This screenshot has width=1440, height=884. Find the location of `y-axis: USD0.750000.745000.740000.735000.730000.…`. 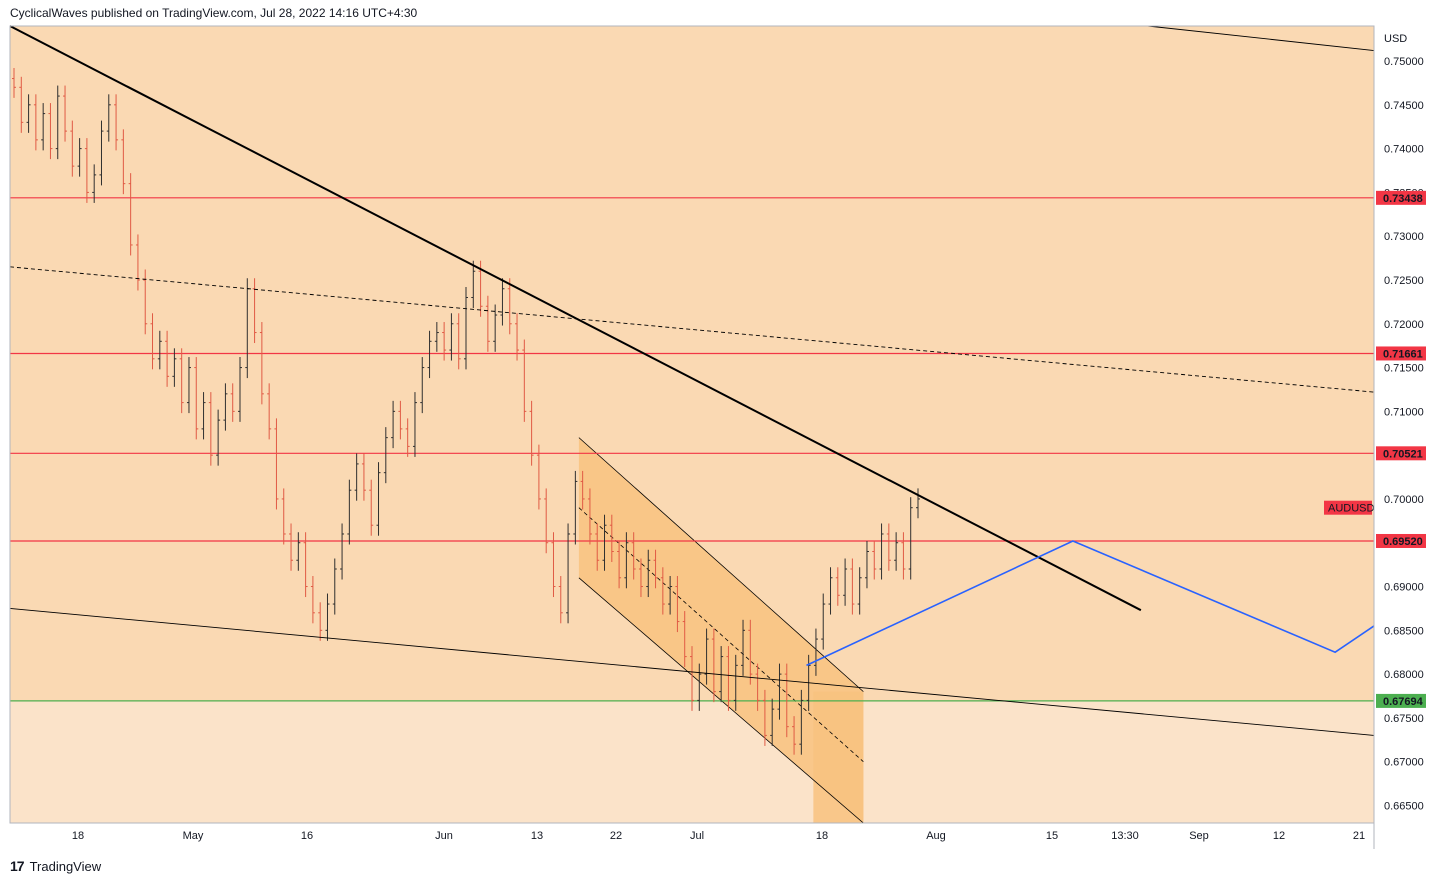

y-axis: USD0.750000.745000.740000.735000.730000.… is located at coordinates (1399, 437).